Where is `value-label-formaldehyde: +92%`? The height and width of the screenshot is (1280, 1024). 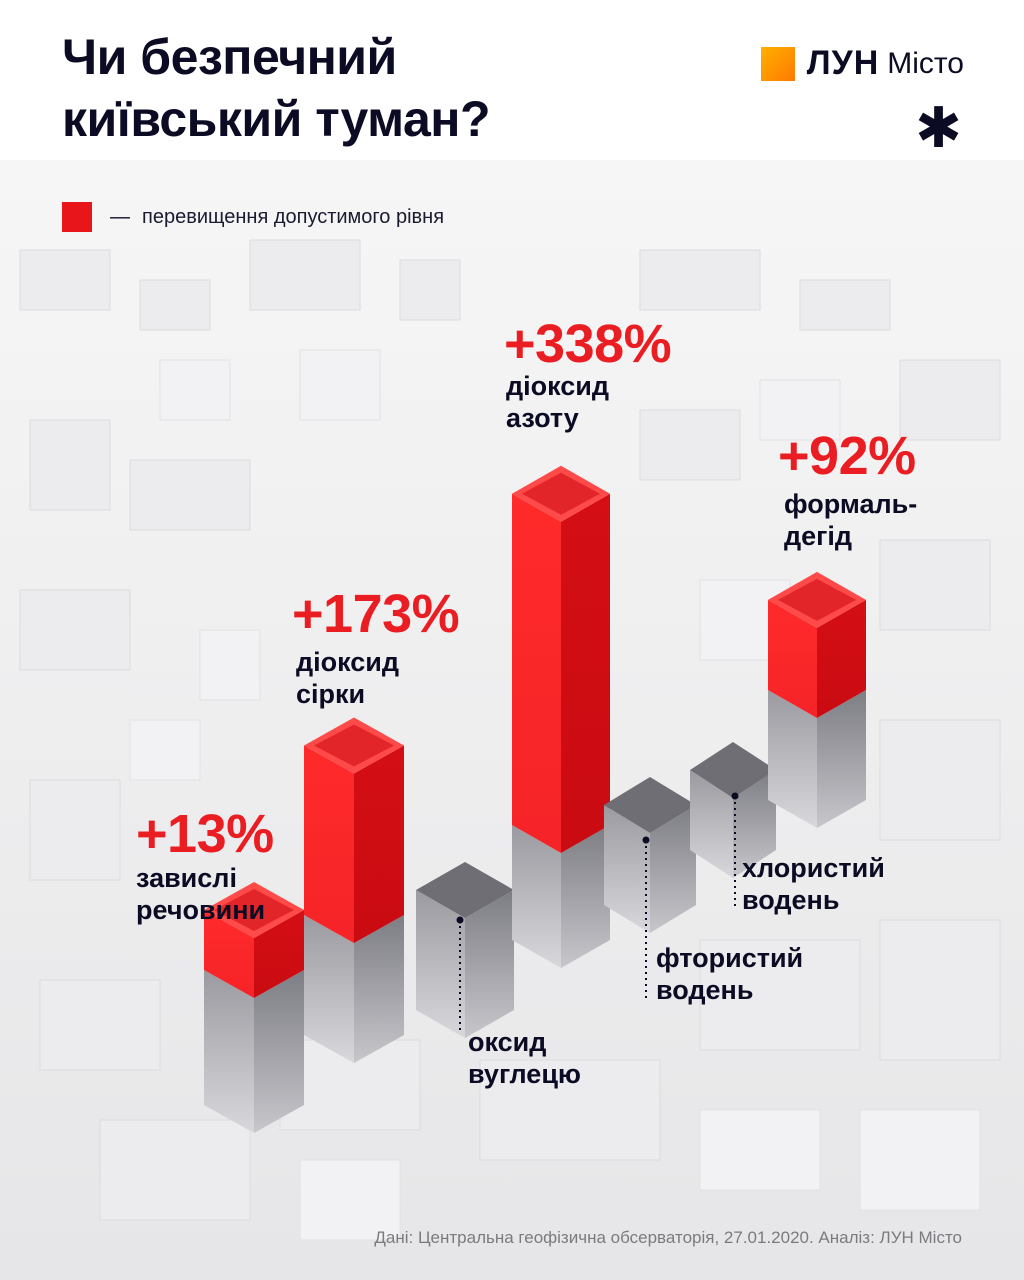
value-label-formaldehyde: +92% is located at coordinates (847, 456).